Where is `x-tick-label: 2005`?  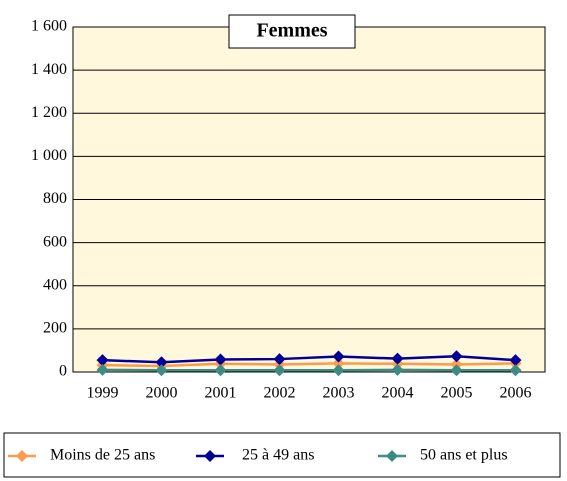 x-tick-label: 2005 is located at coordinates (457, 393).